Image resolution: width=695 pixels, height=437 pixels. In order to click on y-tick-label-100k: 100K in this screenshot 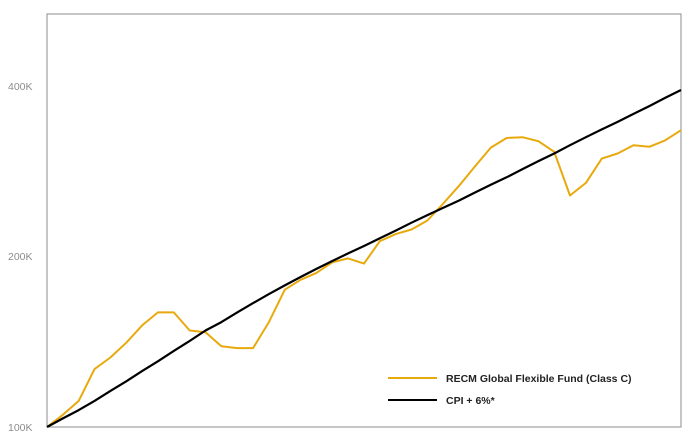, I will do `click(20, 428)`.